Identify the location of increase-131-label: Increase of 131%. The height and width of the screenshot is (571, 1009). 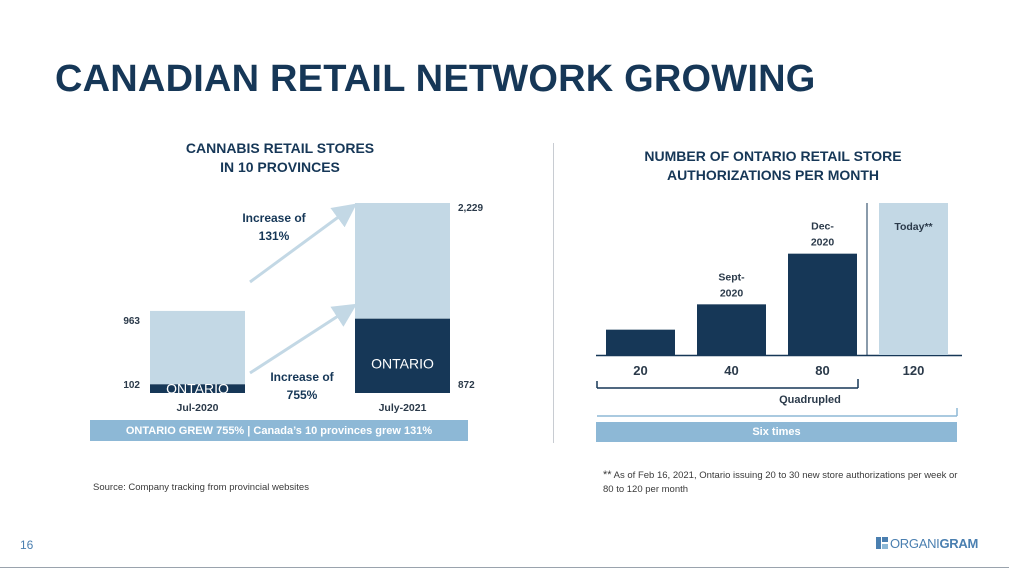
(274, 227).